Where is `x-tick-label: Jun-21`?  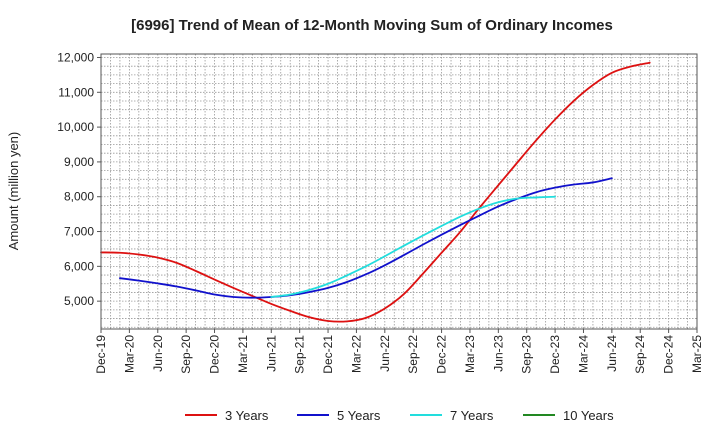 x-tick-label: Jun-21 is located at coordinates (271, 353).